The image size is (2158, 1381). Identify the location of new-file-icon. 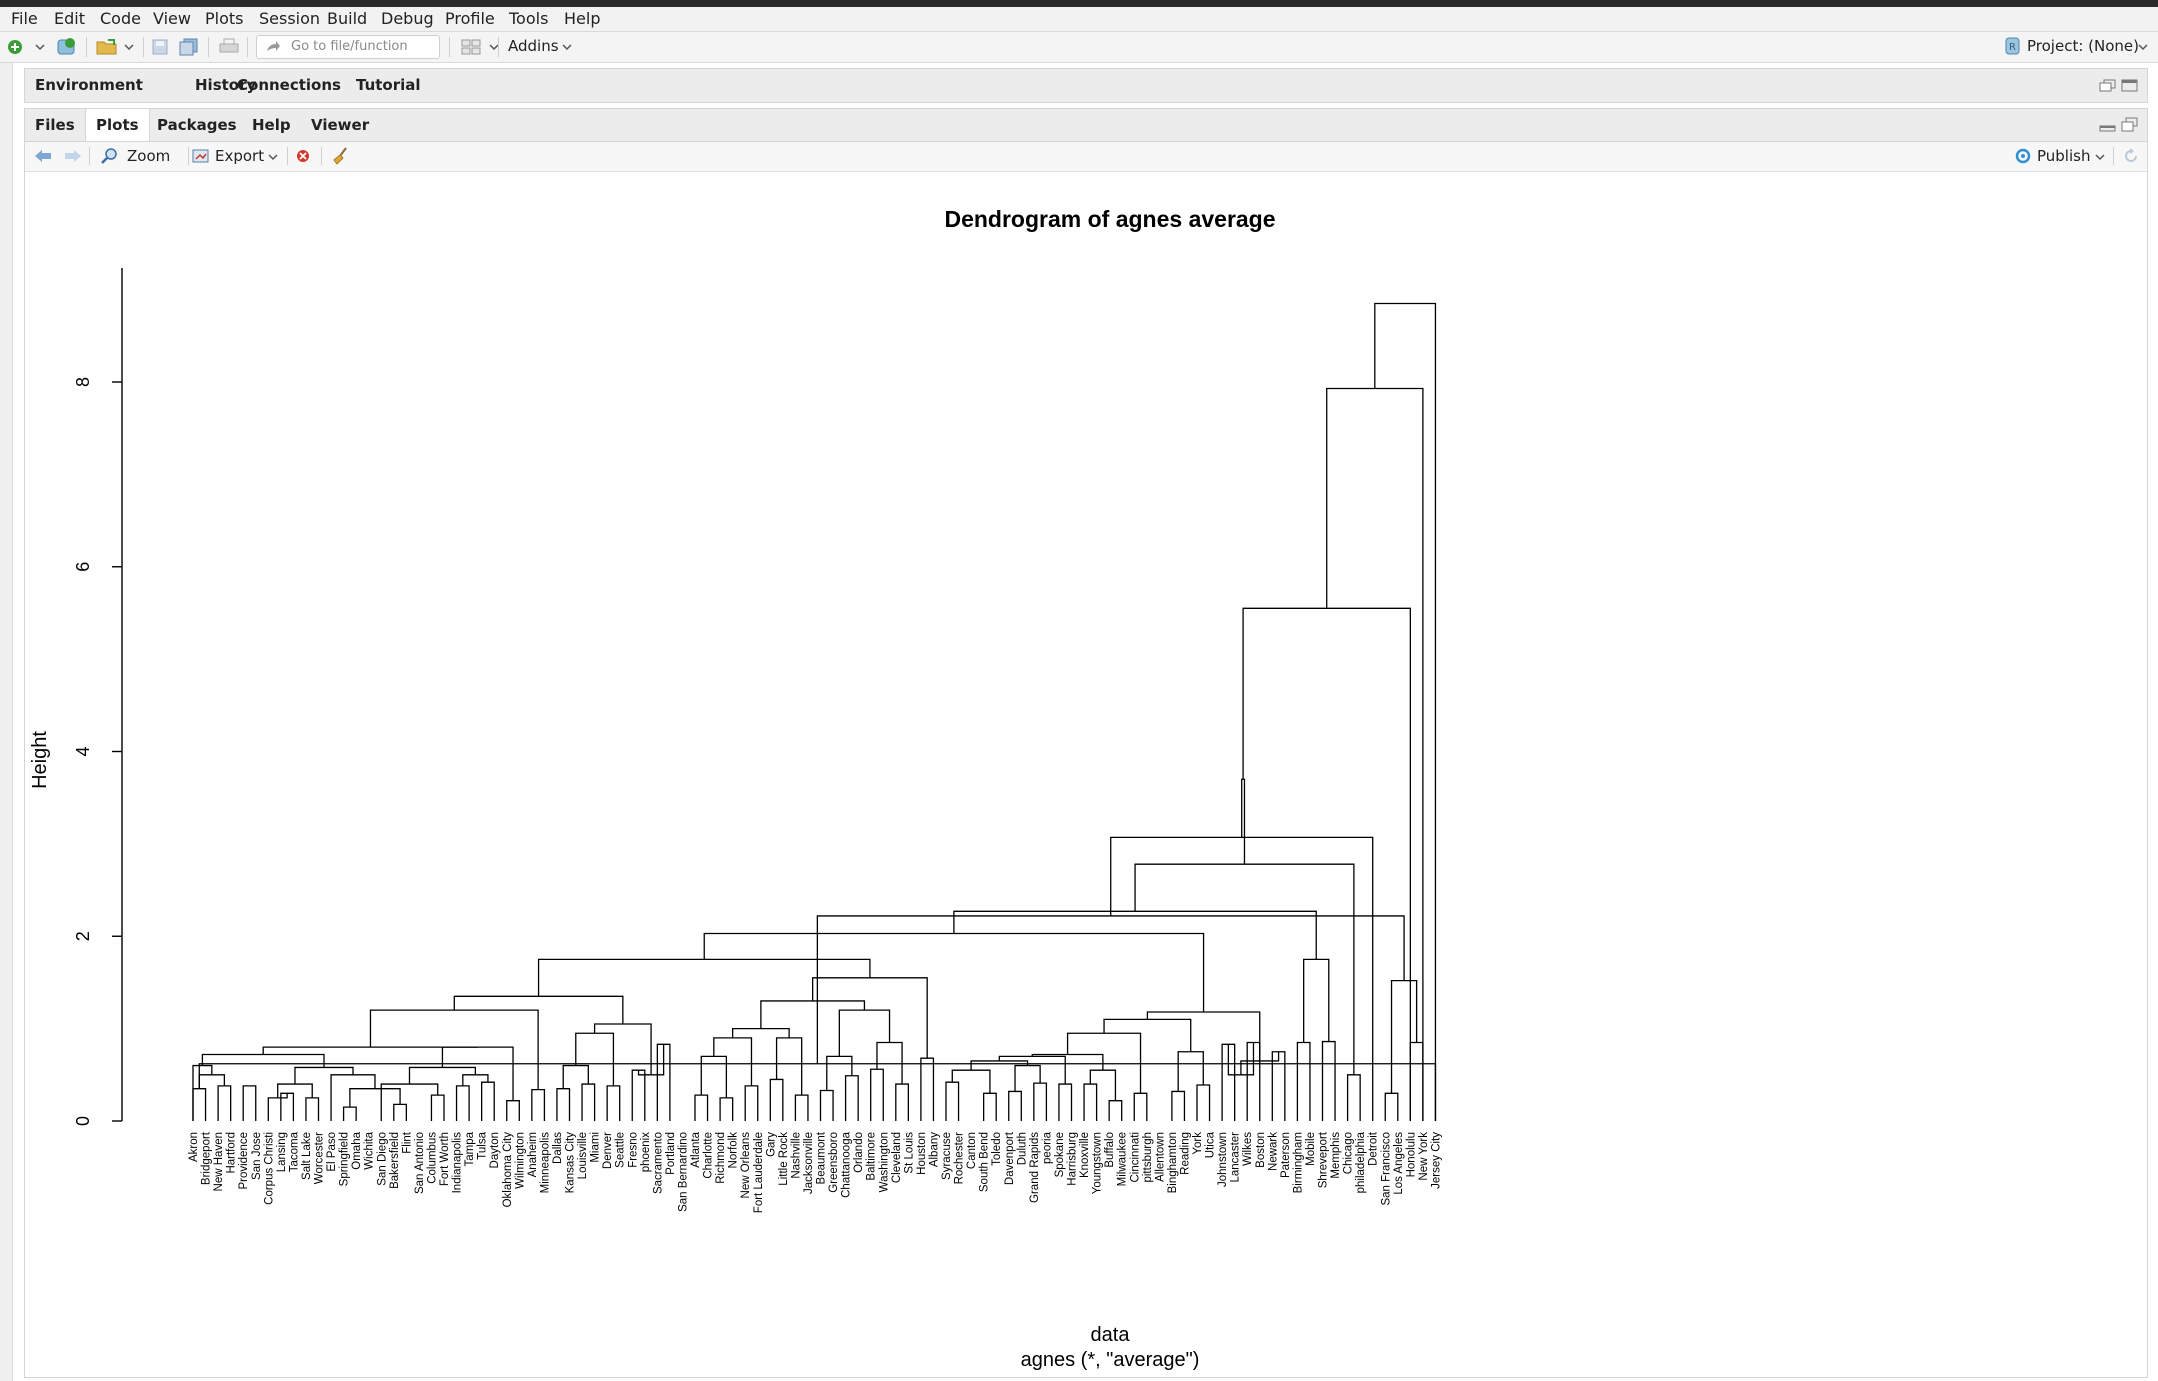
(15, 47).